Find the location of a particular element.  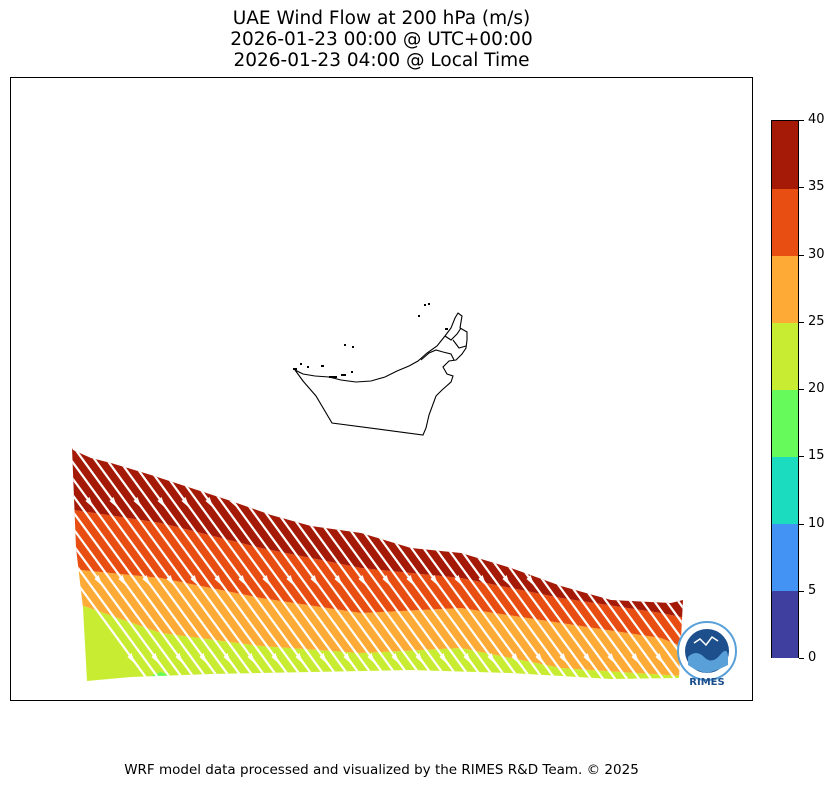

colorbar-tick-label: 40 is located at coordinates (816, 119).